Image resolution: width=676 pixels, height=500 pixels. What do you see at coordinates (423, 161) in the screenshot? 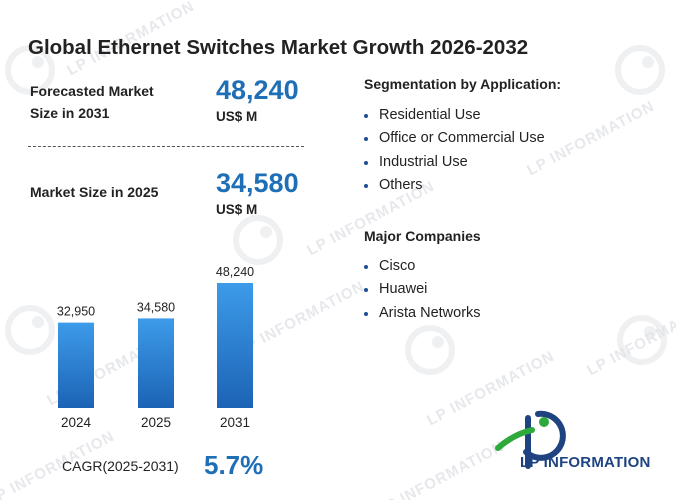
I see `segmentation-item-label: Industrial Use` at bounding box center [423, 161].